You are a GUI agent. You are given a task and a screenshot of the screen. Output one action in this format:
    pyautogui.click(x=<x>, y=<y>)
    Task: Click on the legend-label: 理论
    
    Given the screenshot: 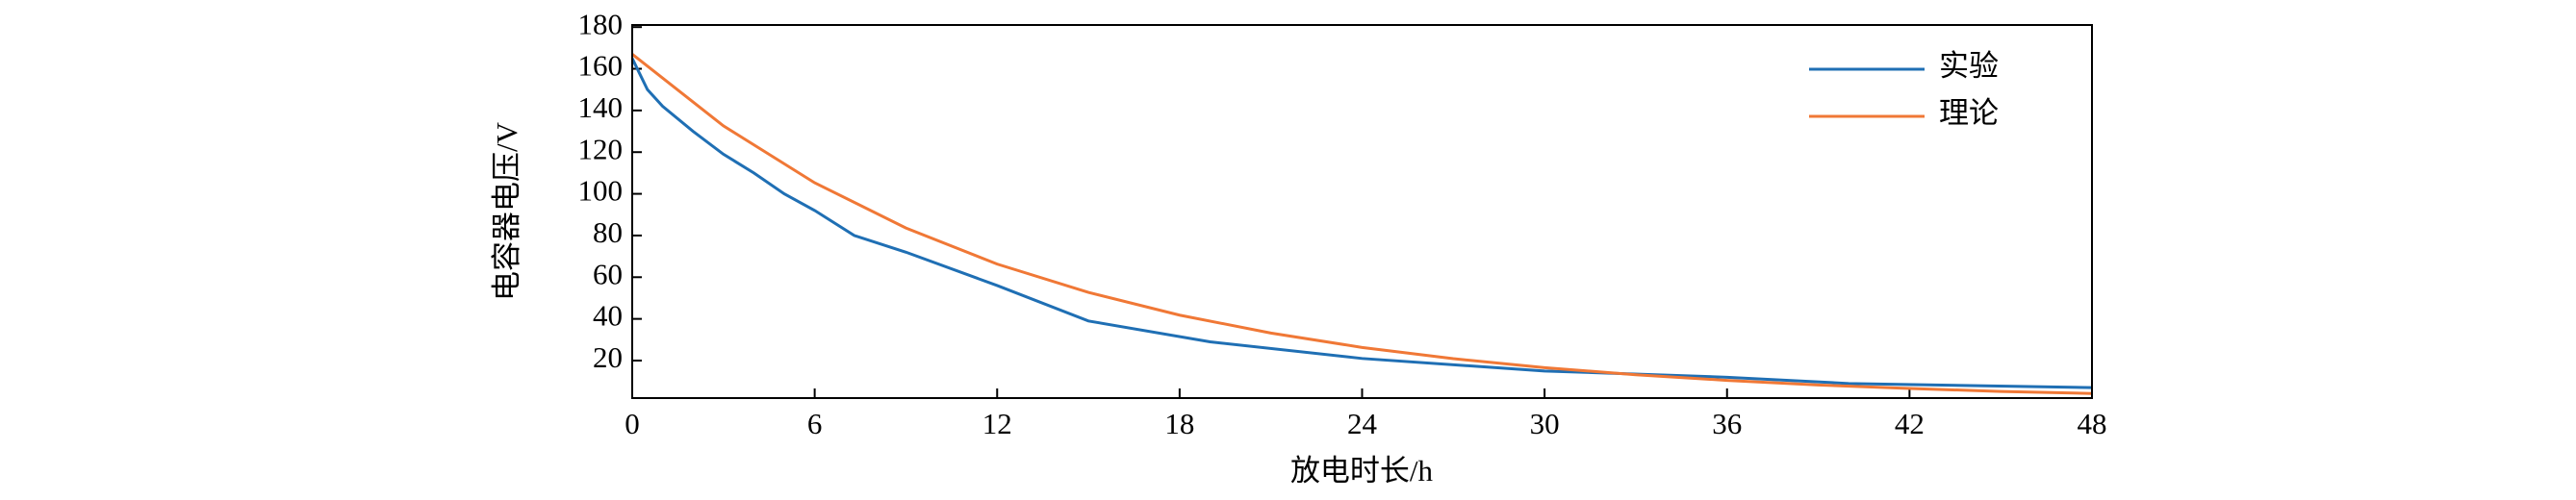 What is the action you would take?
    pyautogui.click(x=1969, y=113)
    